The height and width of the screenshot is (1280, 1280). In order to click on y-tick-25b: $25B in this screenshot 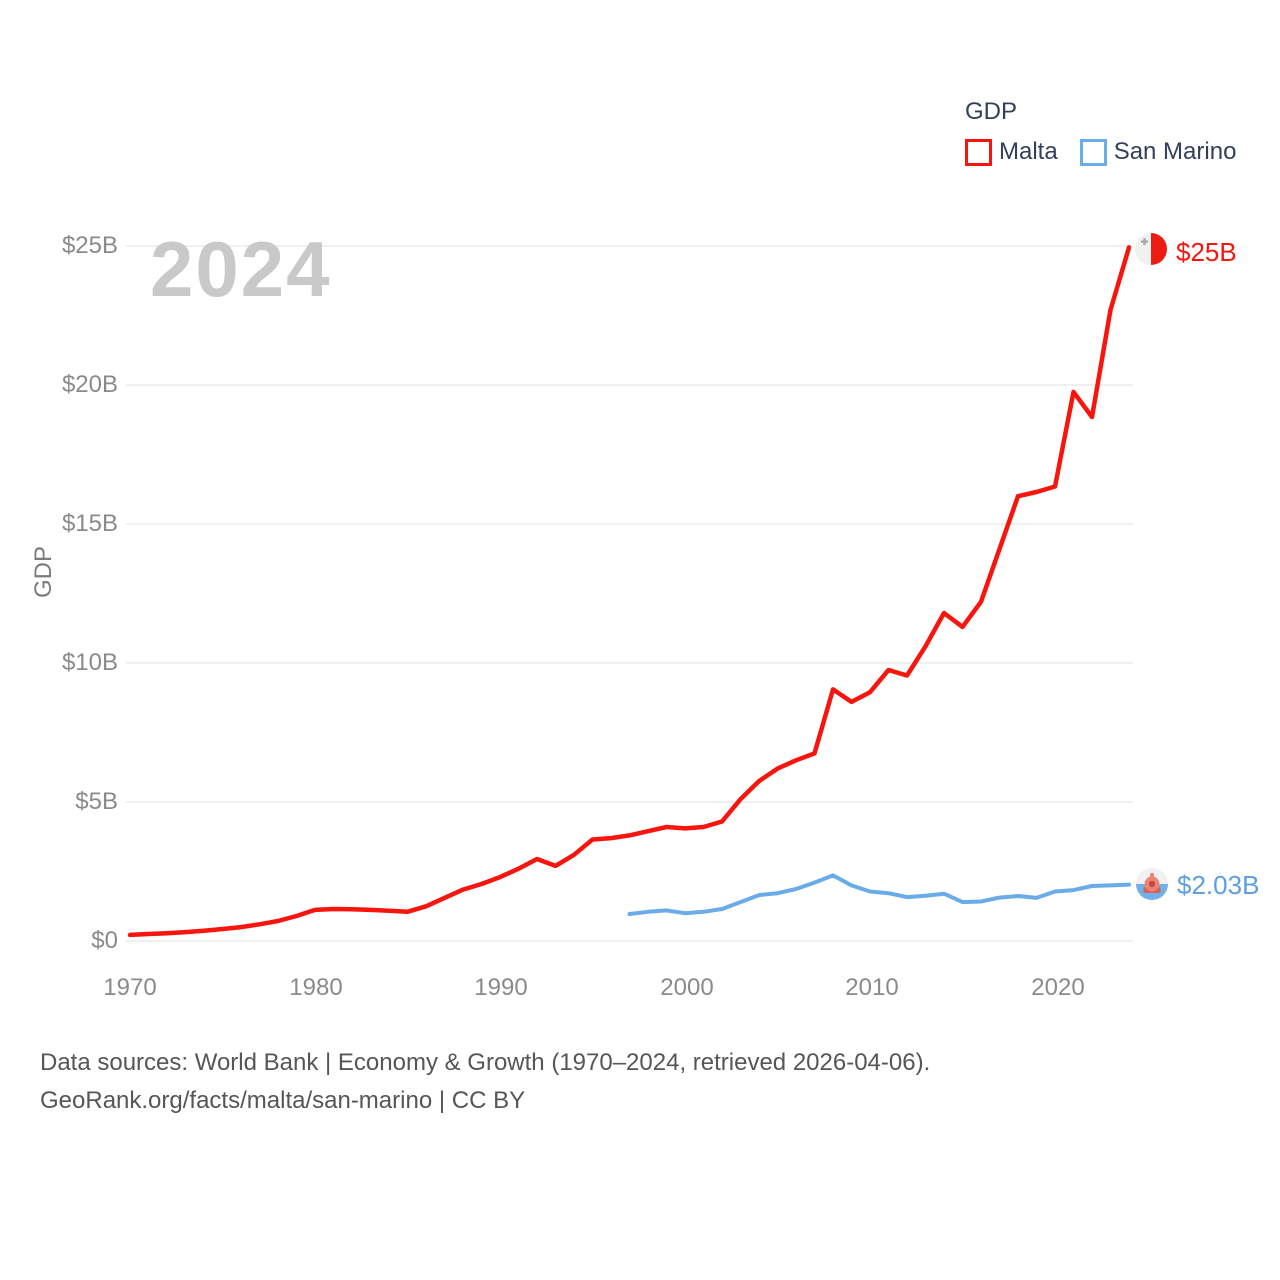, I will do `click(89, 245)`.